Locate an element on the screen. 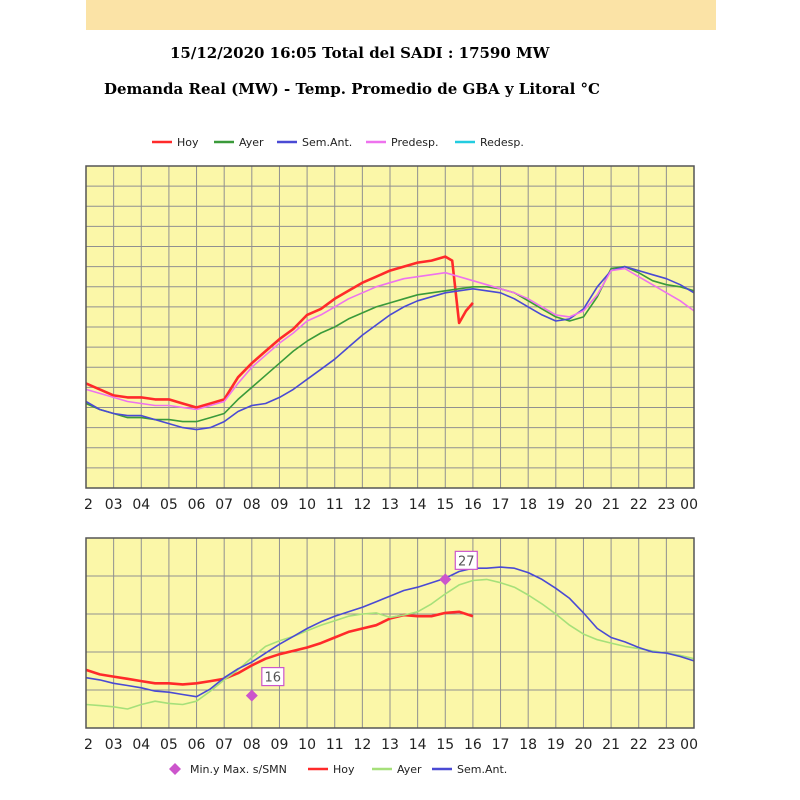 The image size is (800, 800). temperature-series is located at coordinates (390, 638).